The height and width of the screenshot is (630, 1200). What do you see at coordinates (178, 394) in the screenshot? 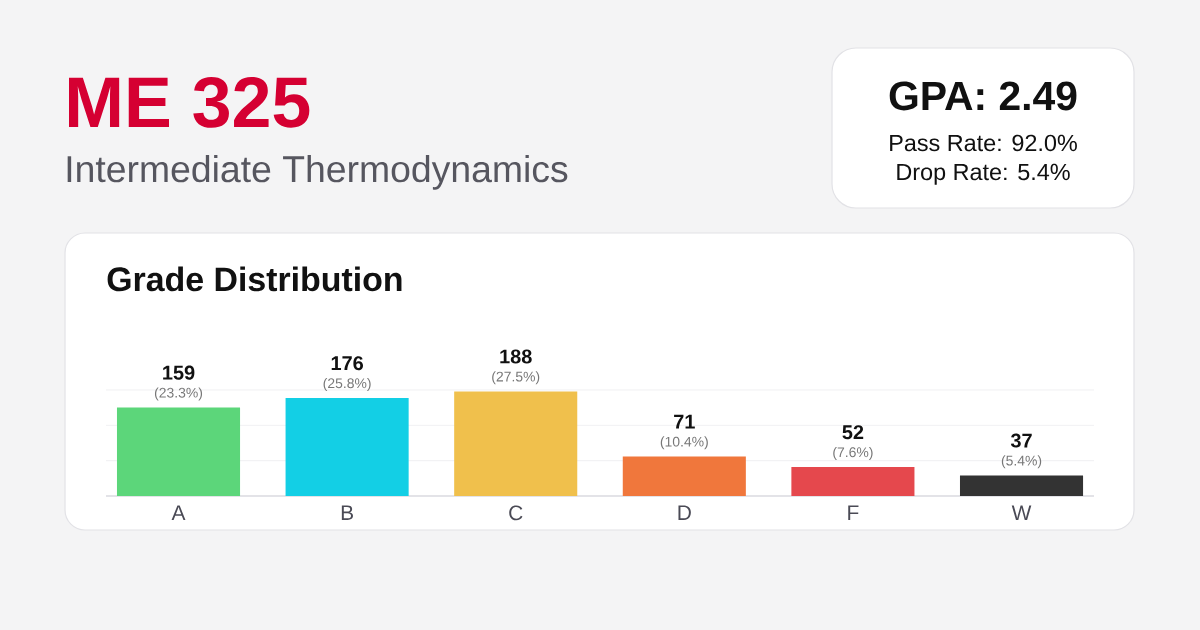
I see `annotation: (23.3%)` at bounding box center [178, 394].